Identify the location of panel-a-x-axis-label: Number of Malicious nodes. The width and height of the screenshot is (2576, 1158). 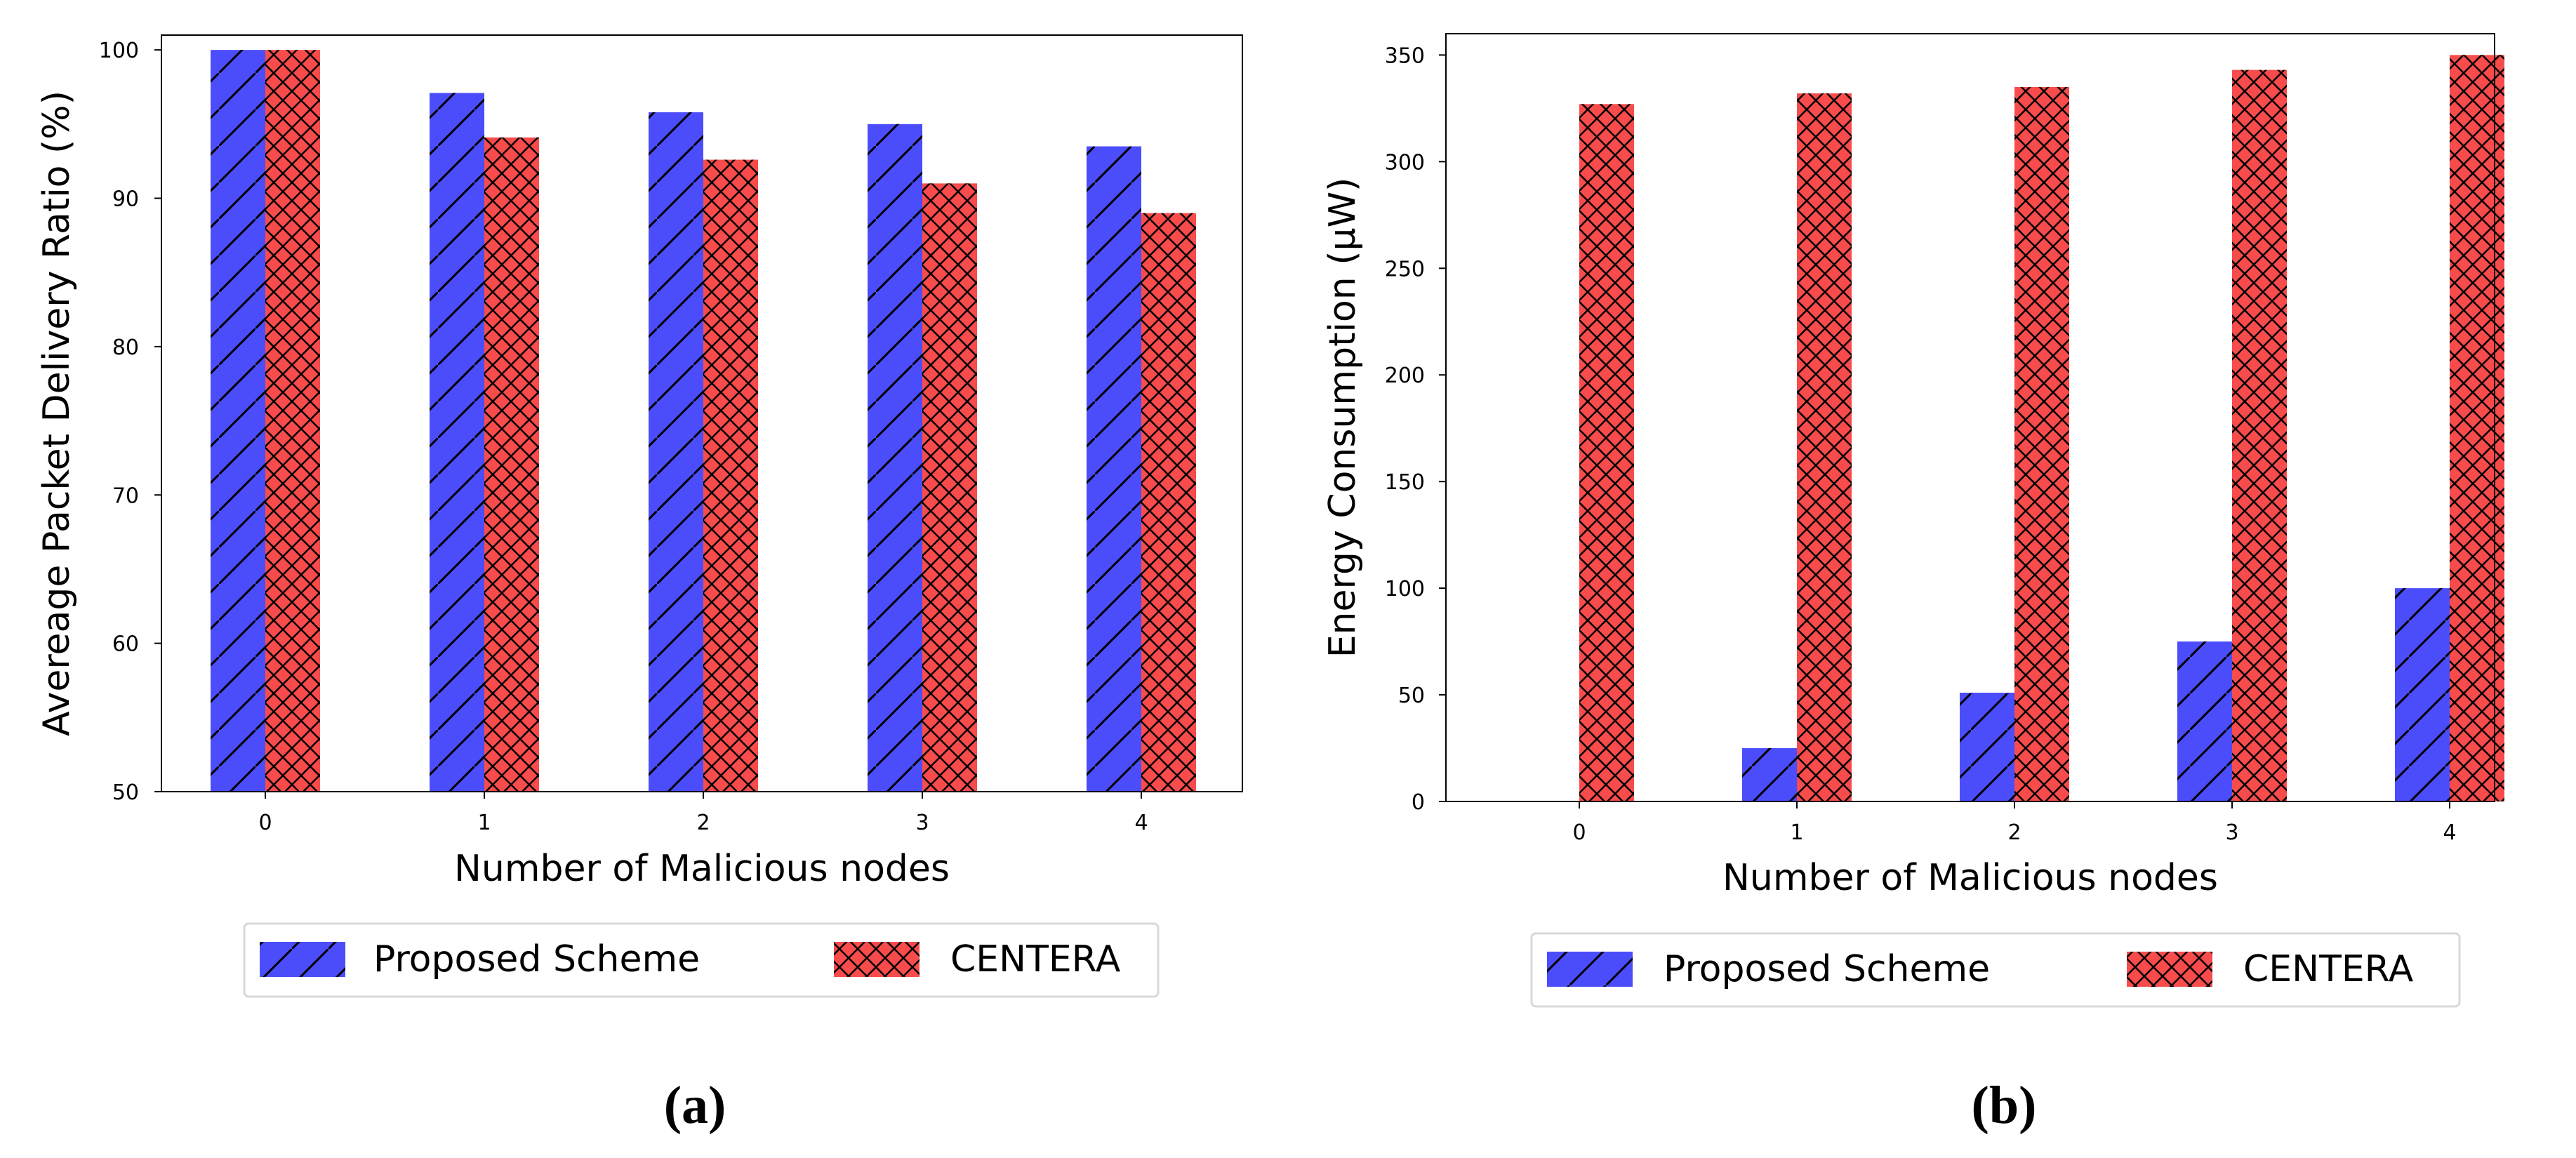
(702, 869).